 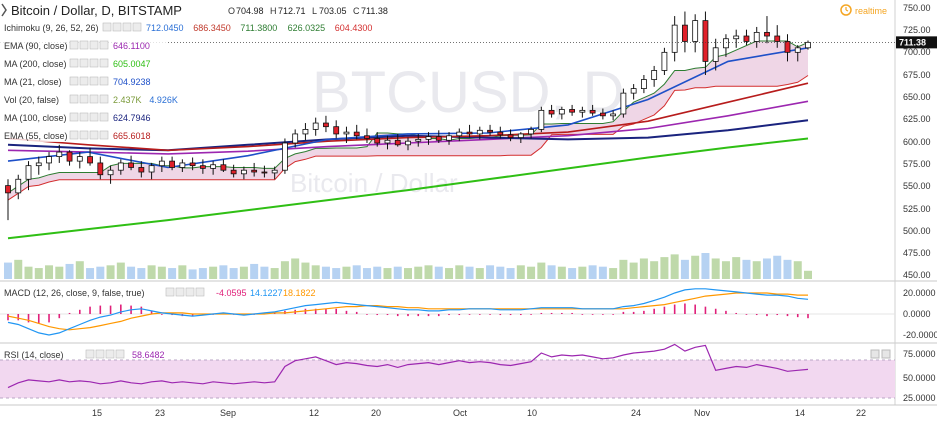 What do you see at coordinates (33, 82) in the screenshot?
I see `legend-label: MA (21, close)` at bounding box center [33, 82].